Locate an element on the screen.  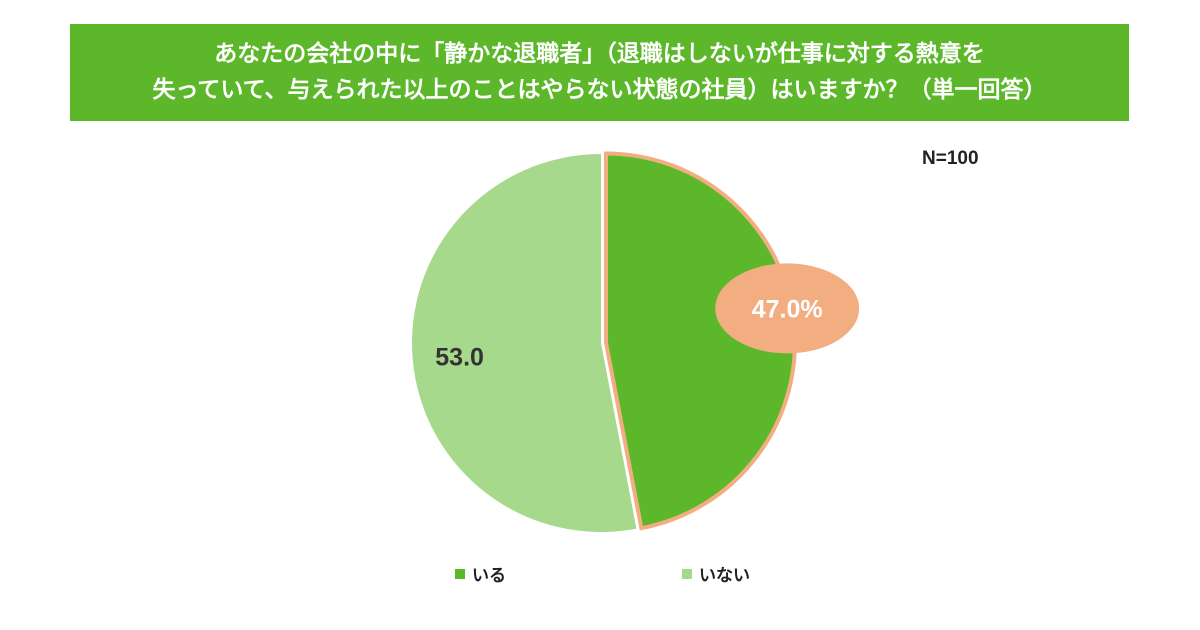
legend-item-iru: いる is located at coordinates (480, 573).